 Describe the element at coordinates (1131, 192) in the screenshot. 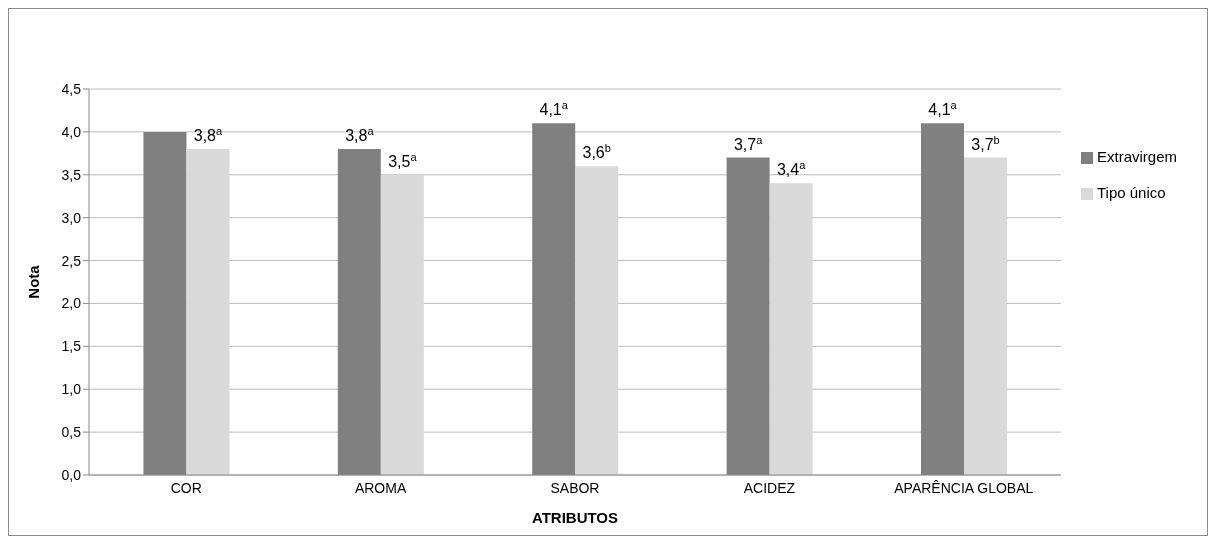

I see `legend-label: Tipo único` at that location.